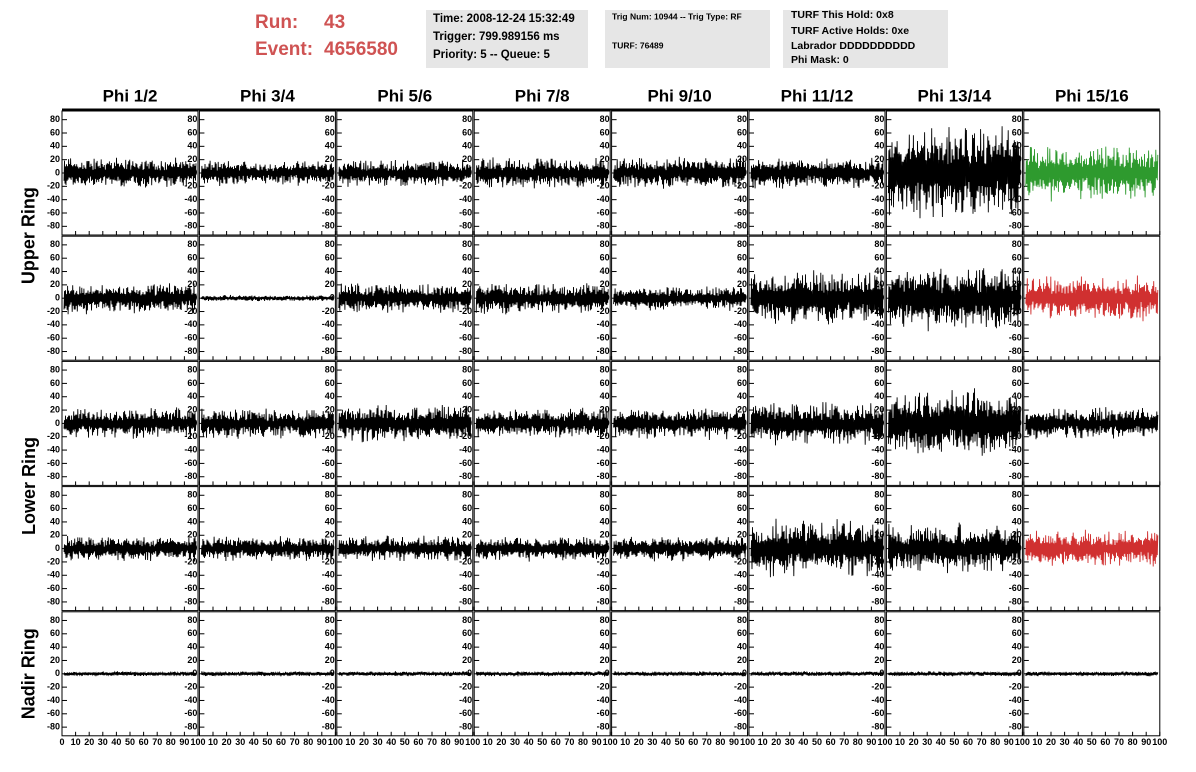  I want to click on x-tick-label: 100, so click(747, 742).